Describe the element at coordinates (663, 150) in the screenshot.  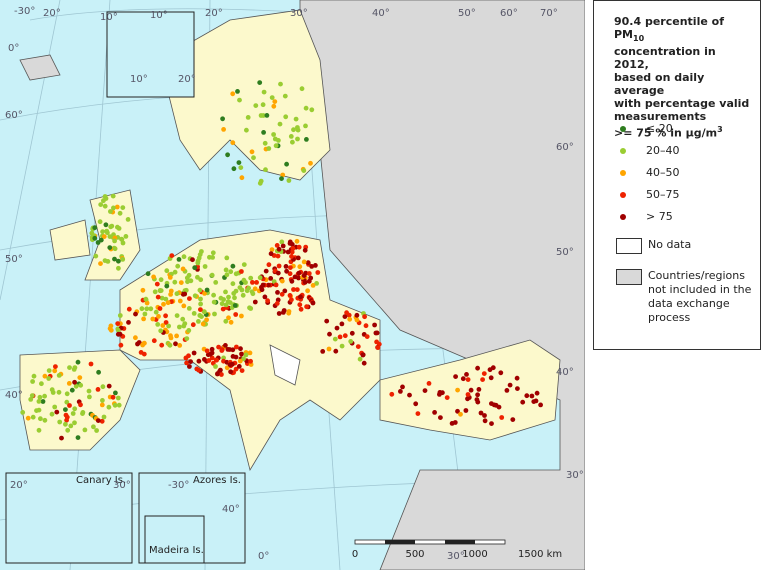
I see `legend-label: 20–40` at that location.